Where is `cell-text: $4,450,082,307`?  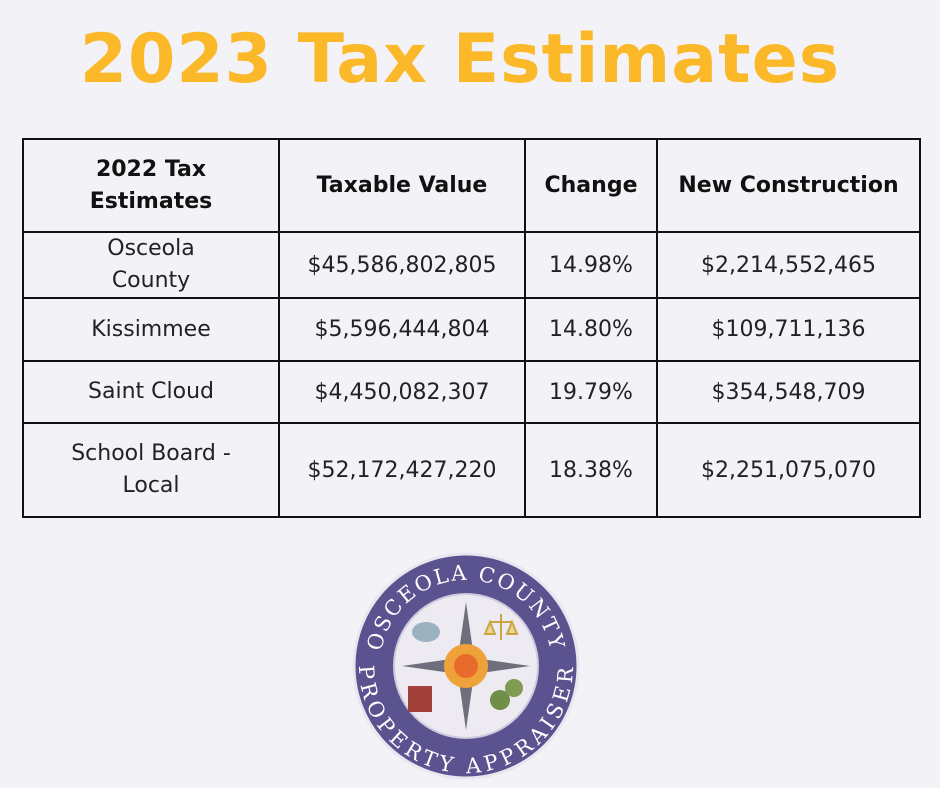
cell-text: $4,450,082,307 is located at coordinates (402, 392).